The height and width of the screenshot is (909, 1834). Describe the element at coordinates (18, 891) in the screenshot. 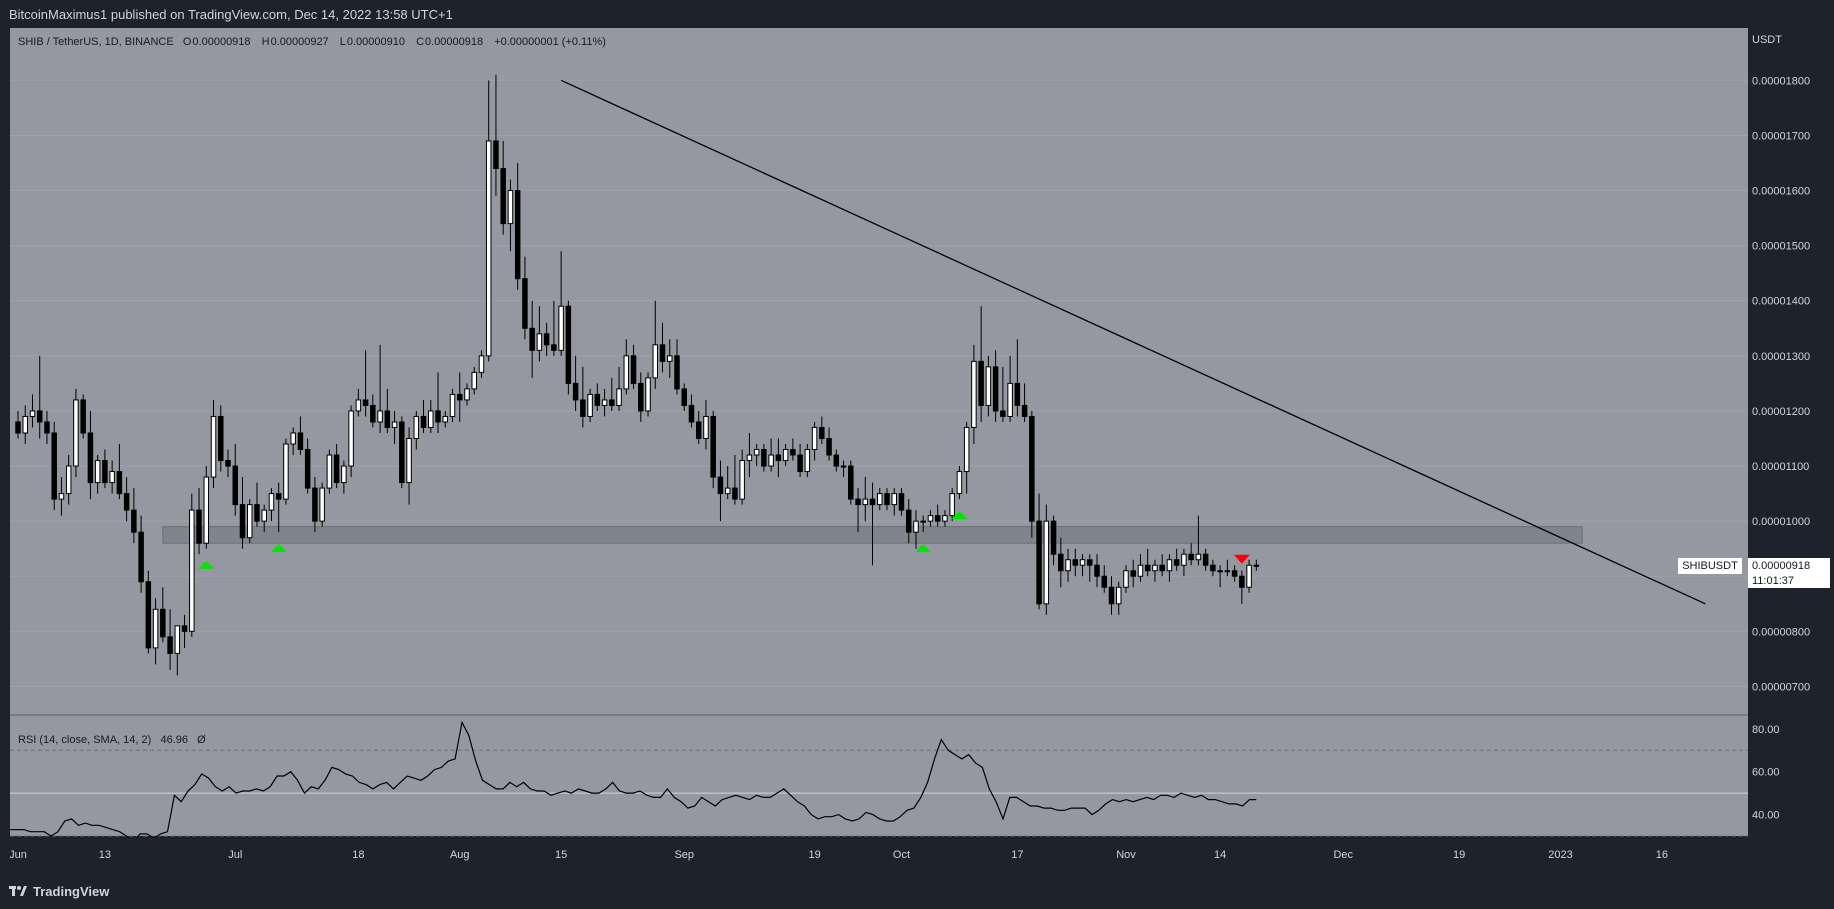

I see `tradingview-logo-icon` at that location.